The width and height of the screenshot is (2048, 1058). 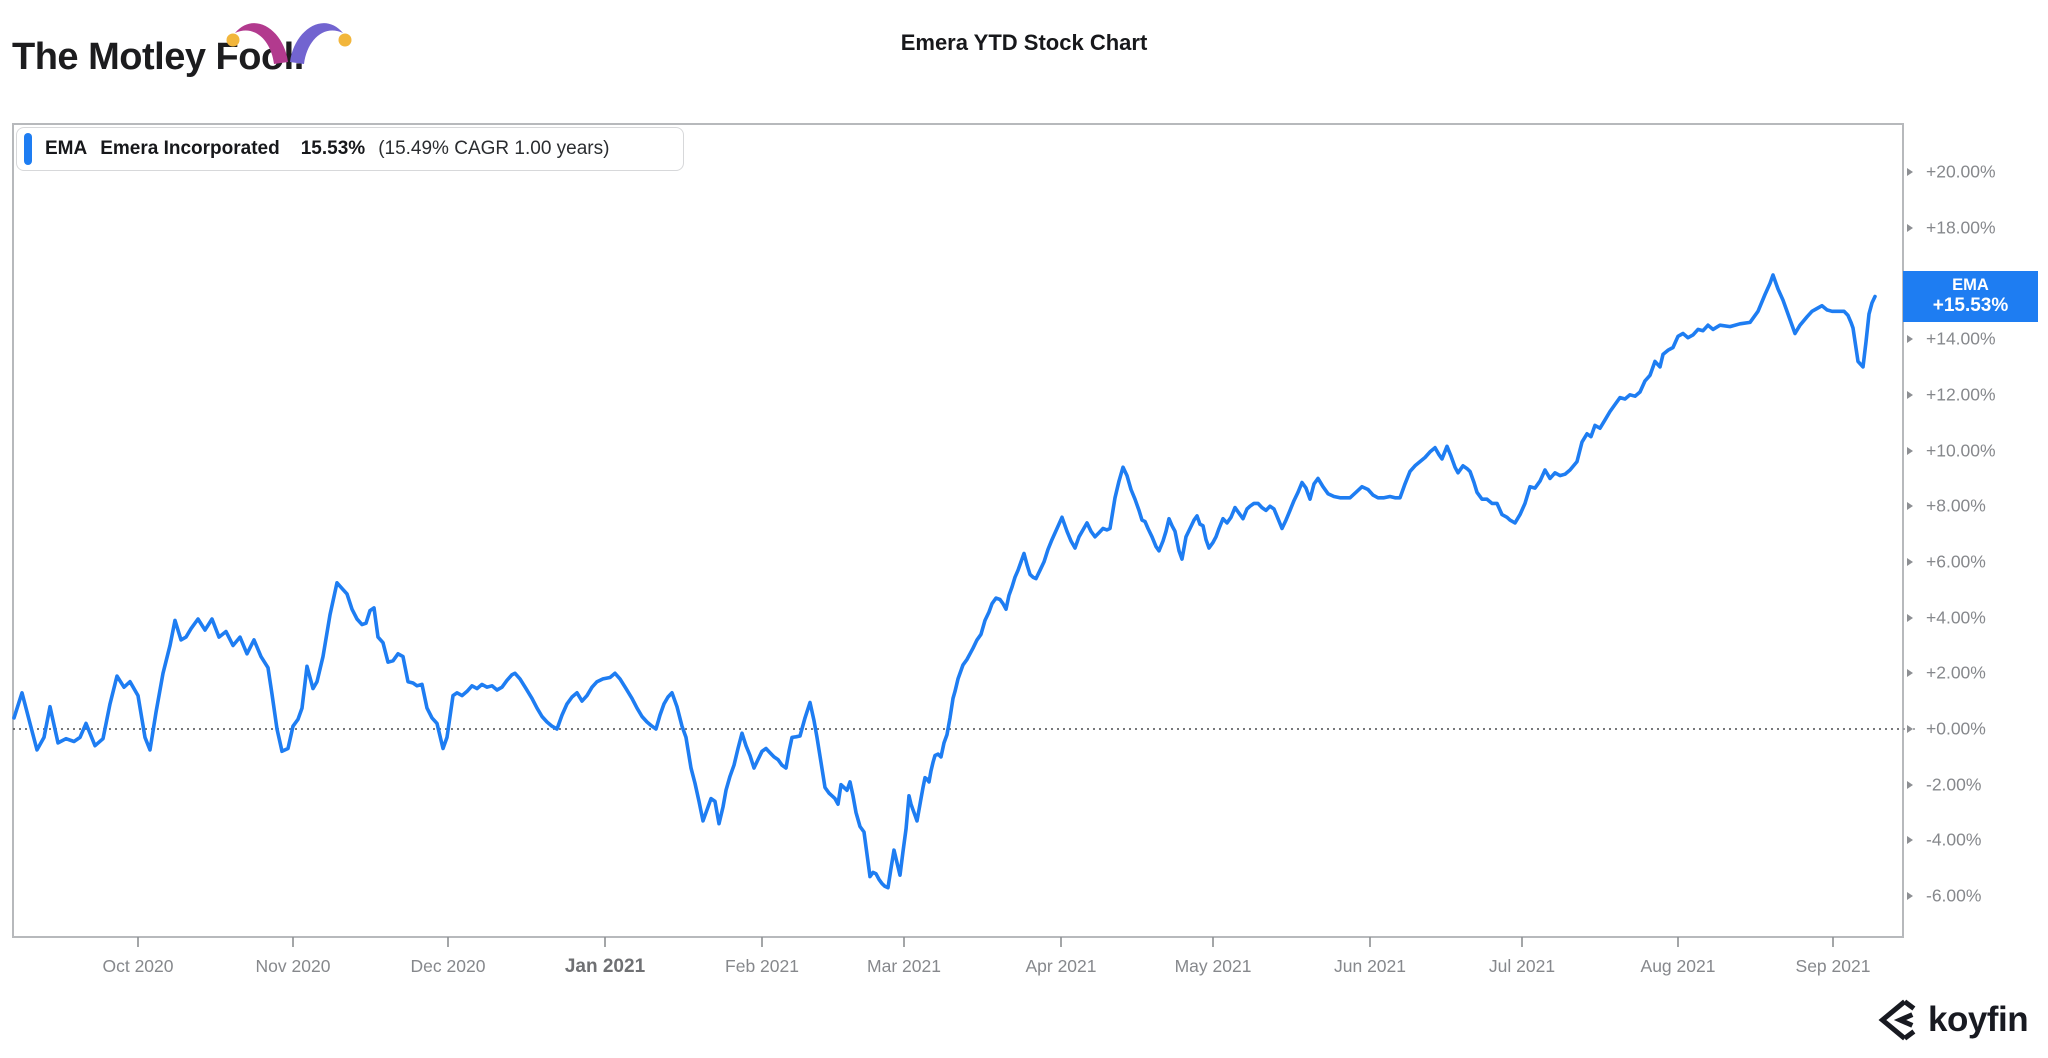 I want to click on x-axis-label: Jan 2021, so click(x=605, y=966).